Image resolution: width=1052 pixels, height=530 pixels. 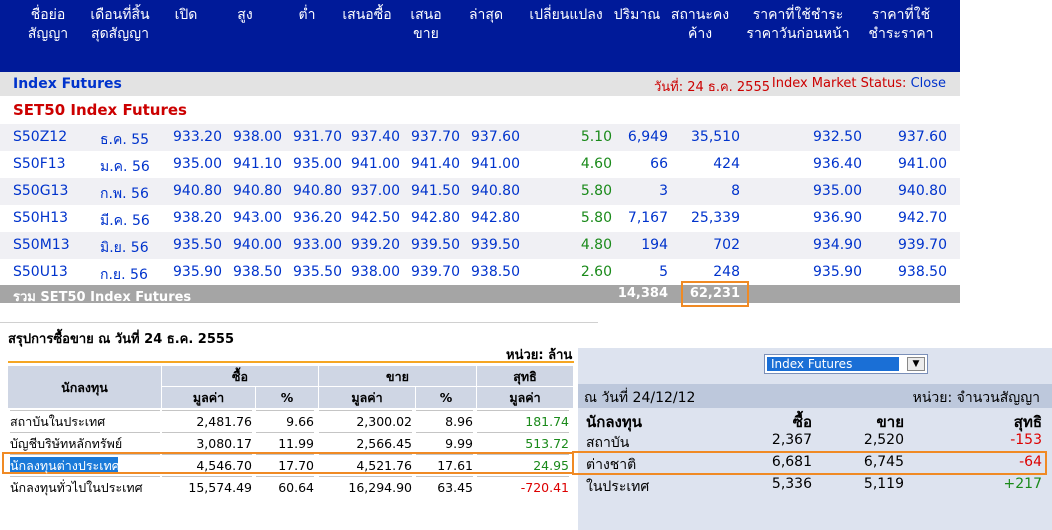 I want to click on divider, so click(x=299, y=322).